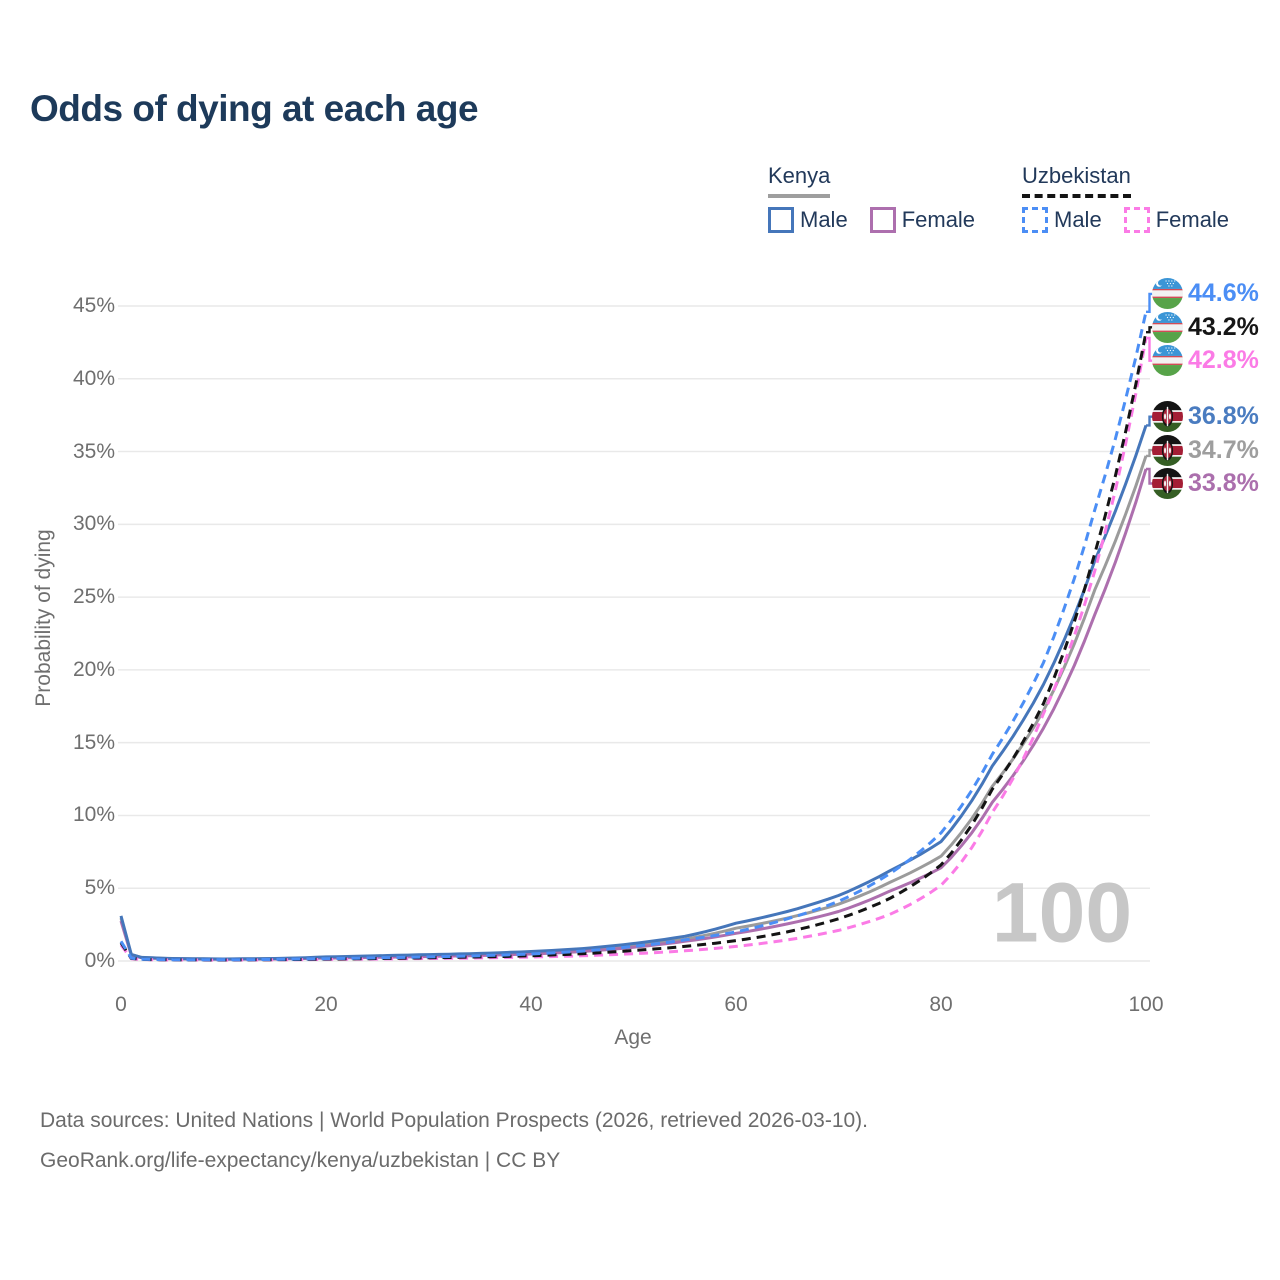 The height and width of the screenshot is (1280, 1280). Describe the element at coordinates (531, 1004) in the screenshot. I see `x-tick-label: 40` at that location.